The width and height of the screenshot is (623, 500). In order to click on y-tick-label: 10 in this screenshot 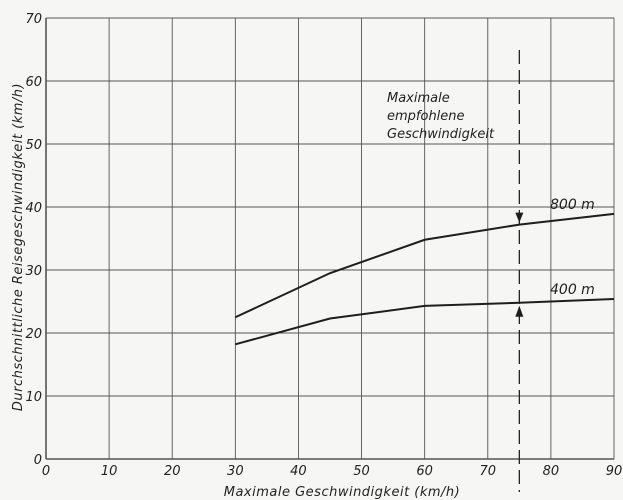, I will do `click(33, 397)`.